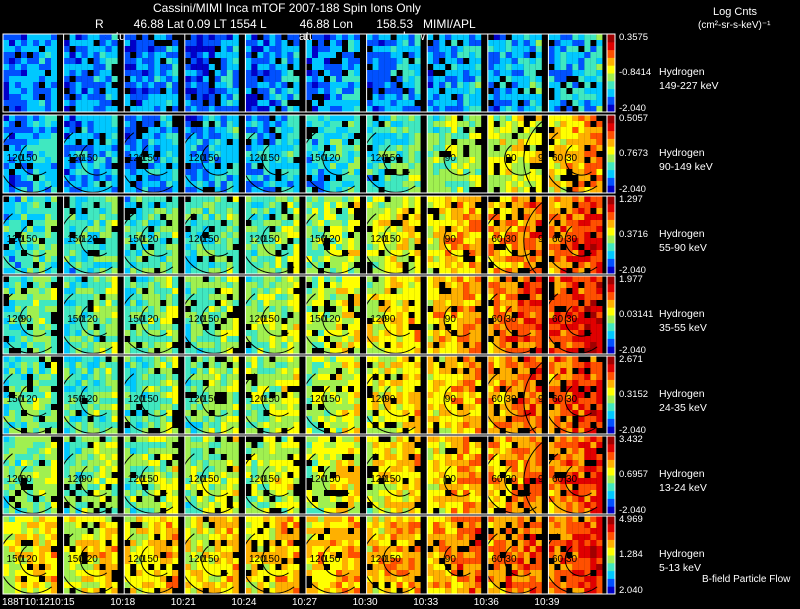 This screenshot has height=609, width=800. What do you see at coordinates (558, 158) in the screenshot?
I see `contour-label: 60` at bounding box center [558, 158].